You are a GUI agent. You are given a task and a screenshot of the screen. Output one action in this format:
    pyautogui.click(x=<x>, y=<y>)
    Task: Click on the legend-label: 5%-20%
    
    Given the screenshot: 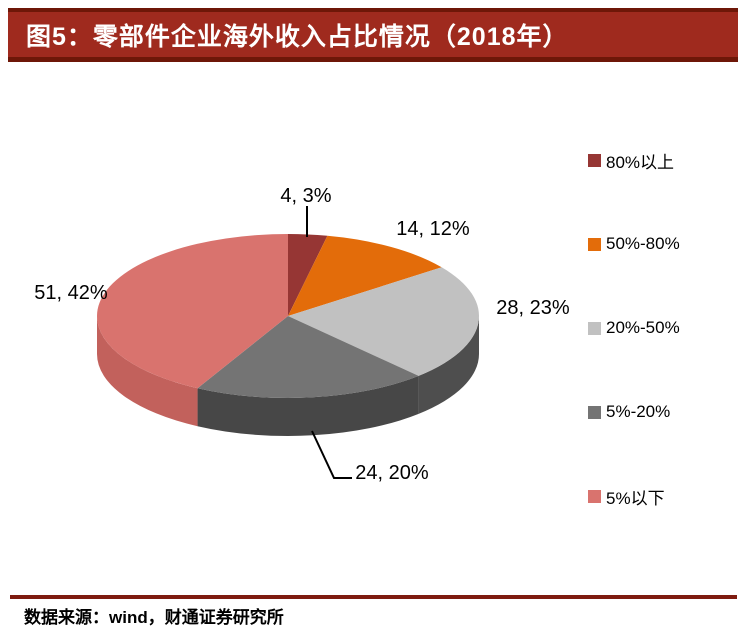 What is the action you would take?
    pyautogui.click(x=638, y=411)
    